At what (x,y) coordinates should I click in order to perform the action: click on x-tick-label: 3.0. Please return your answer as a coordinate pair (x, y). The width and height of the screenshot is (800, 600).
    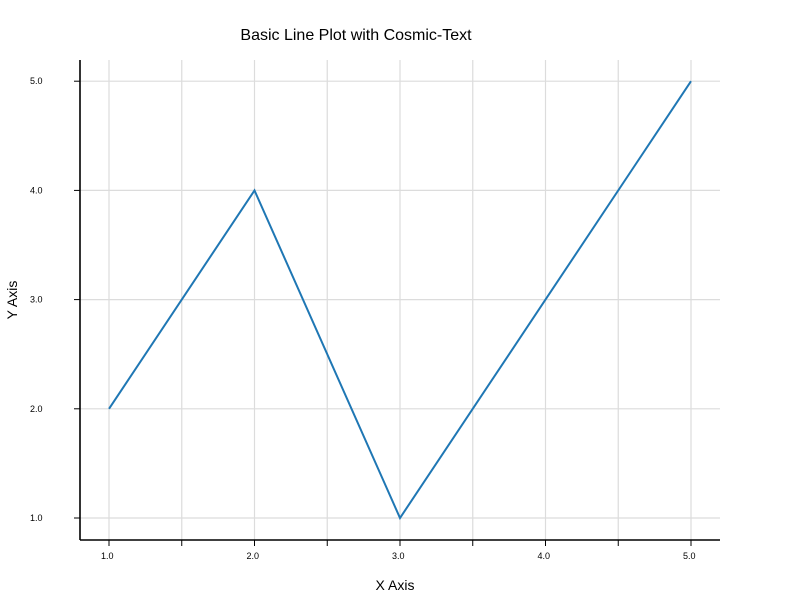
    Looking at the image, I should click on (398, 556).